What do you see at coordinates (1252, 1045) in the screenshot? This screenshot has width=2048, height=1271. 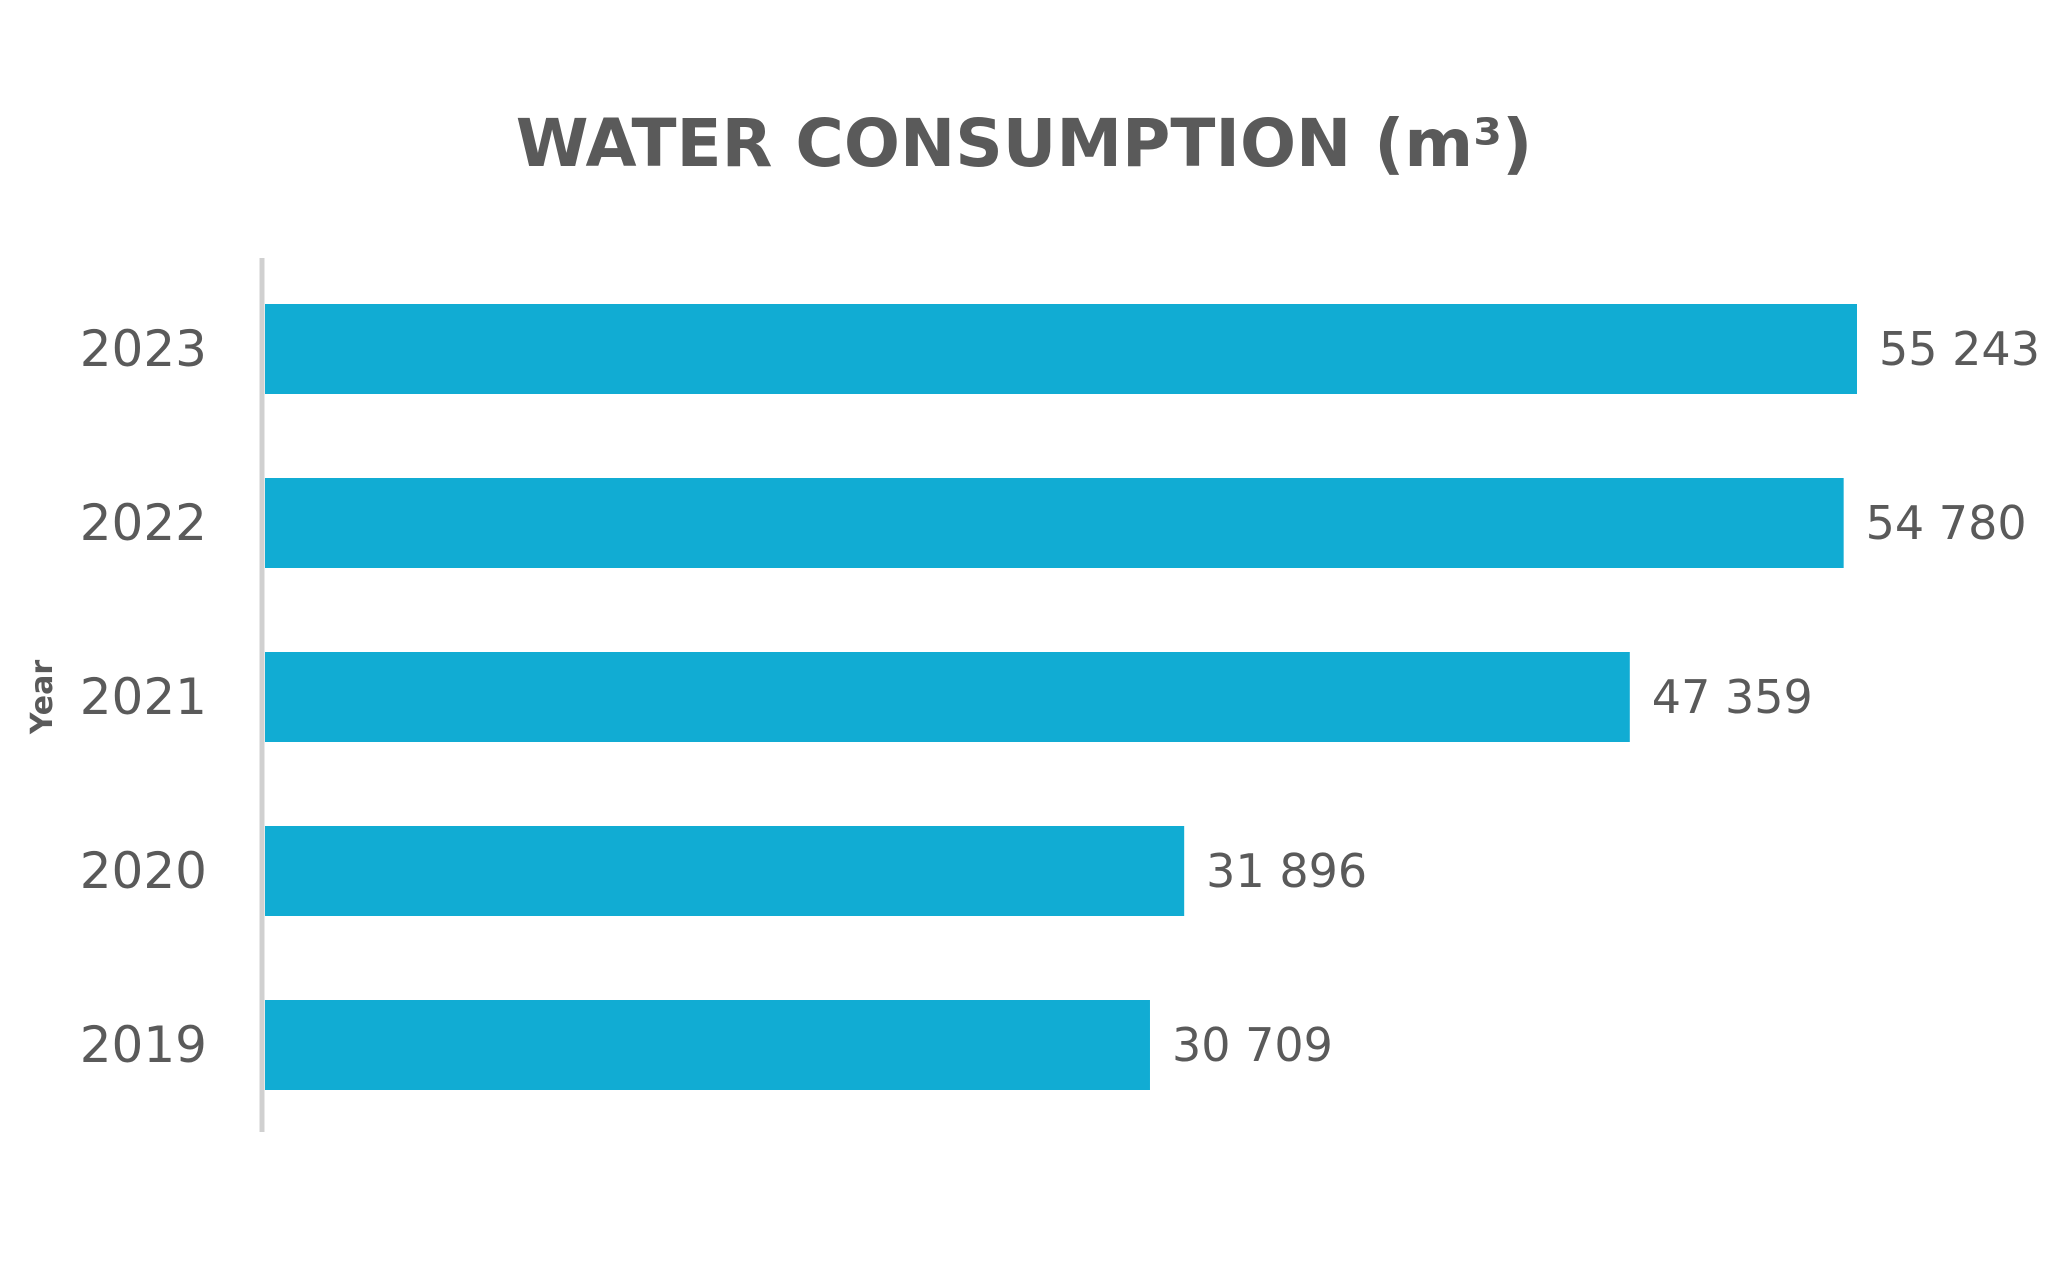 I see `value-label-2019: 30 709` at bounding box center [1252, 1045].